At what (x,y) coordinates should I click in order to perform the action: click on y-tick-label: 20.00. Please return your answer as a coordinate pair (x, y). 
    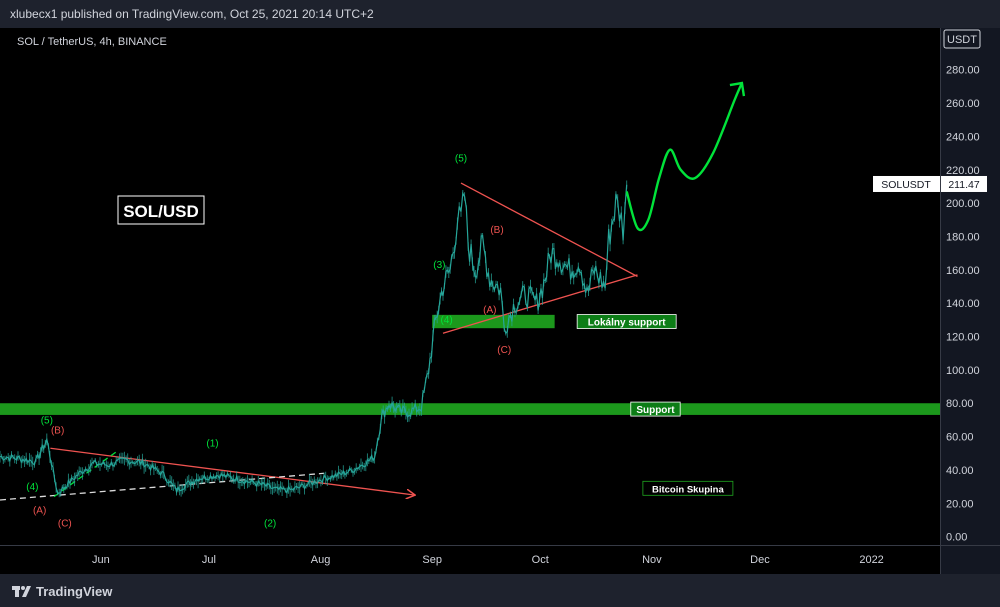
    Looking at the image, I should click on (960, 504).